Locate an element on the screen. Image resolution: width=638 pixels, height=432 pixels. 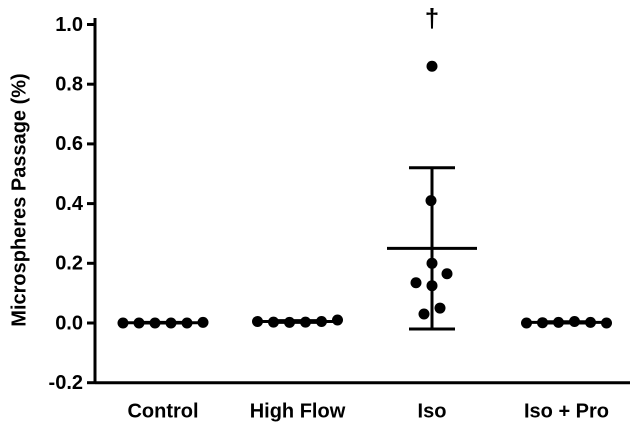
y-tick-label: -0.2 is located at coordinates (66, 383).